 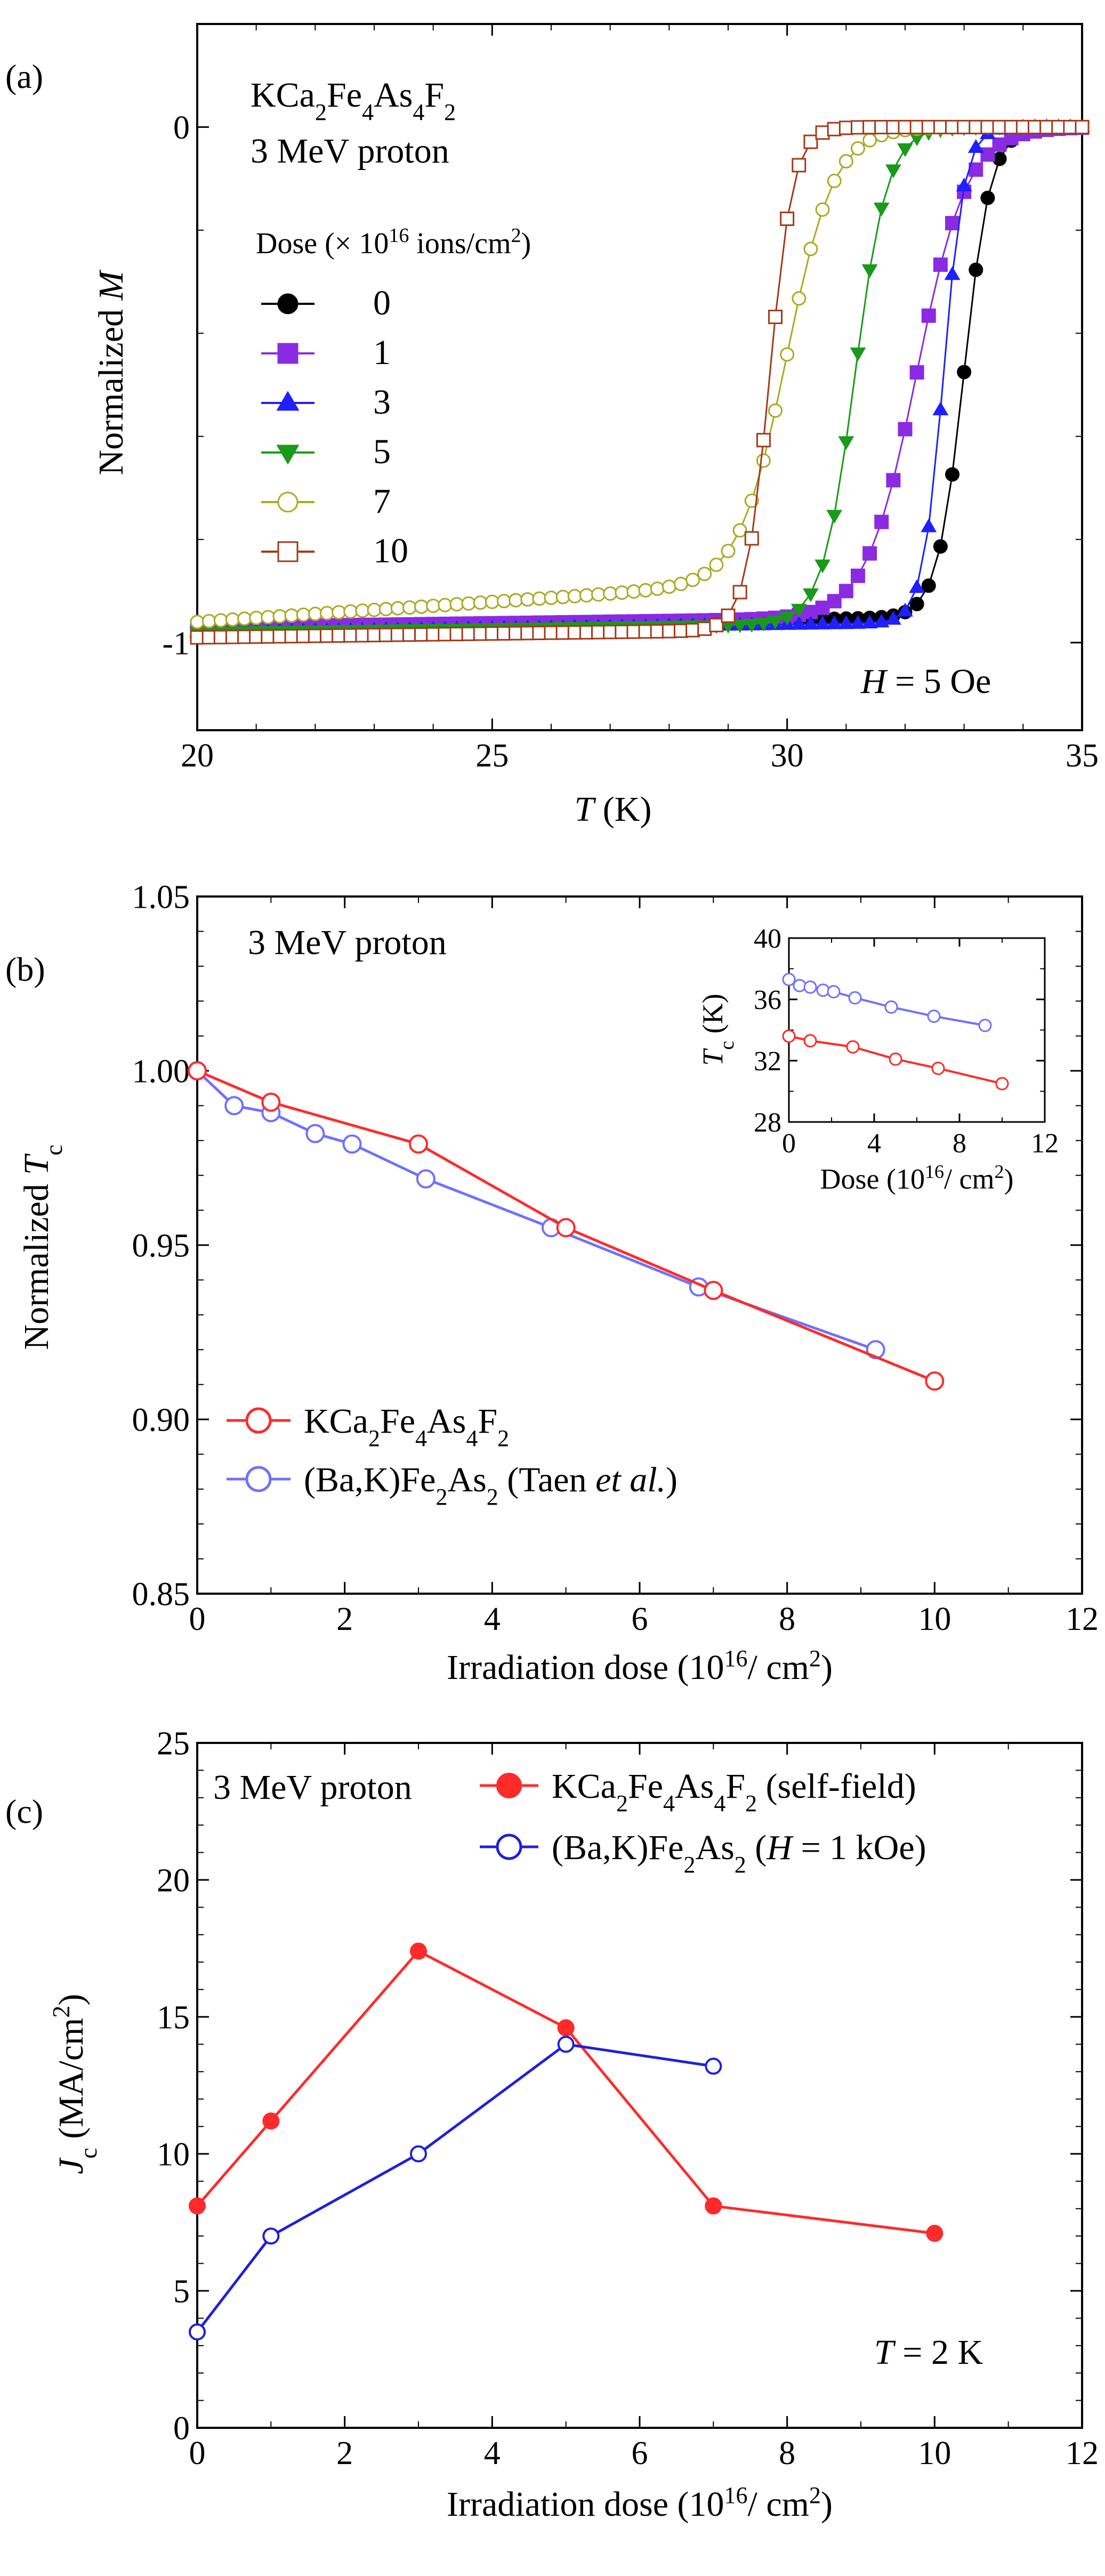 What do you see at coordinates (640, 1619) in the screenshot?
I see `b-xtick-label: 6` at bounding box center [640, 1619].